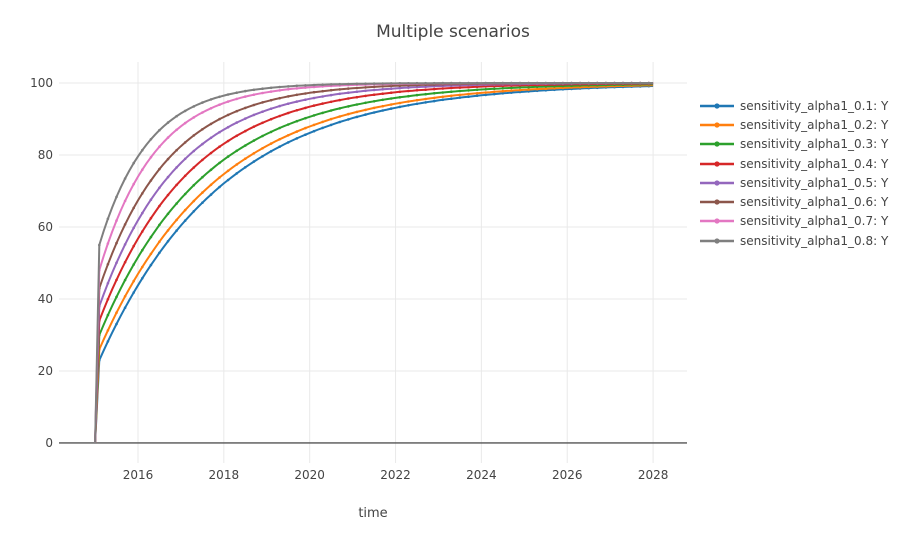 This screenshot has width=906, height=536. What do you see at coordinates (395, 475) in the screenshot?
I see `x-tick-label: 2022` at bounding box center [395, 475].